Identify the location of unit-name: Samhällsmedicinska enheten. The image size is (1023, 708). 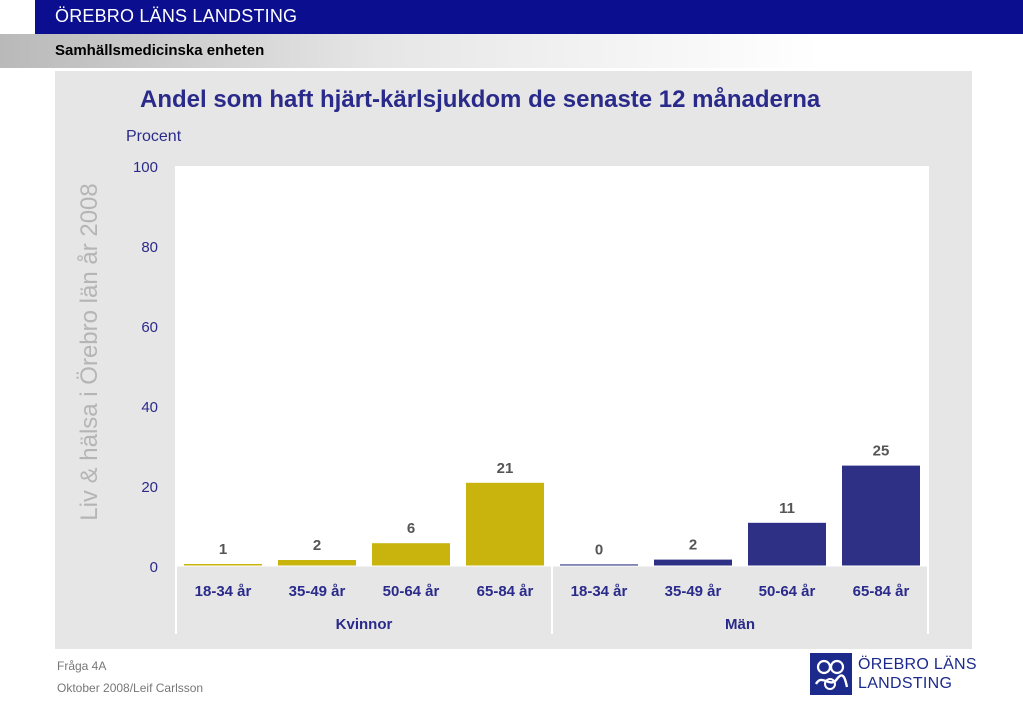
(160, 50).